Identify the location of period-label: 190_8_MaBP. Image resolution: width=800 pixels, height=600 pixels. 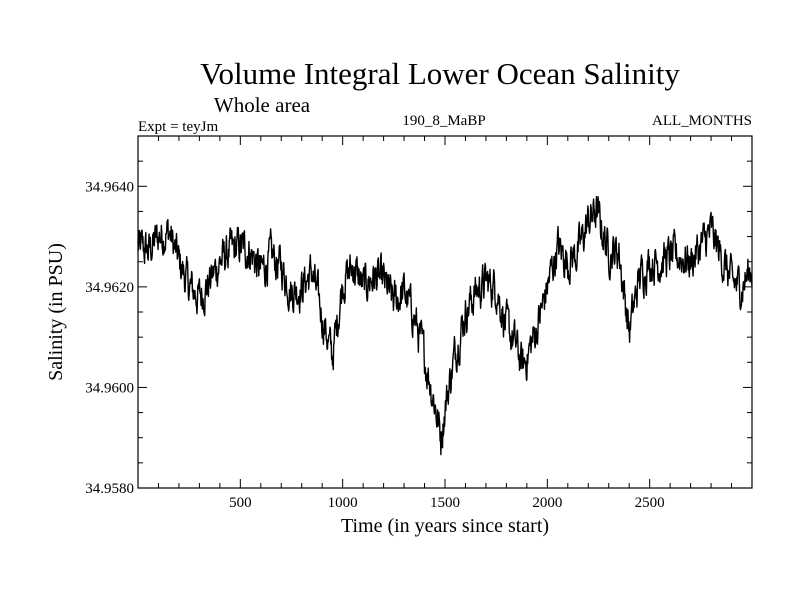
(443, 121).